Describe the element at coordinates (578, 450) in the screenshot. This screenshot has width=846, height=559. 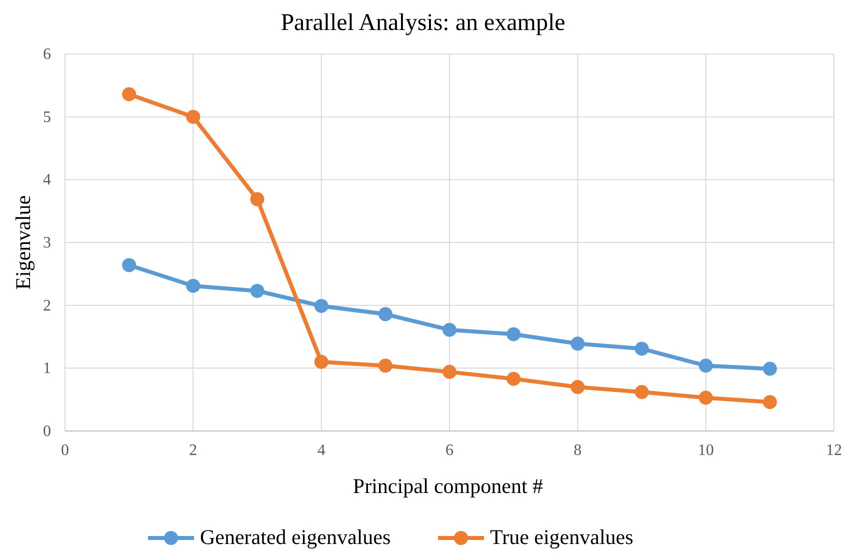
I see `x-tick-label: 8` at that location.